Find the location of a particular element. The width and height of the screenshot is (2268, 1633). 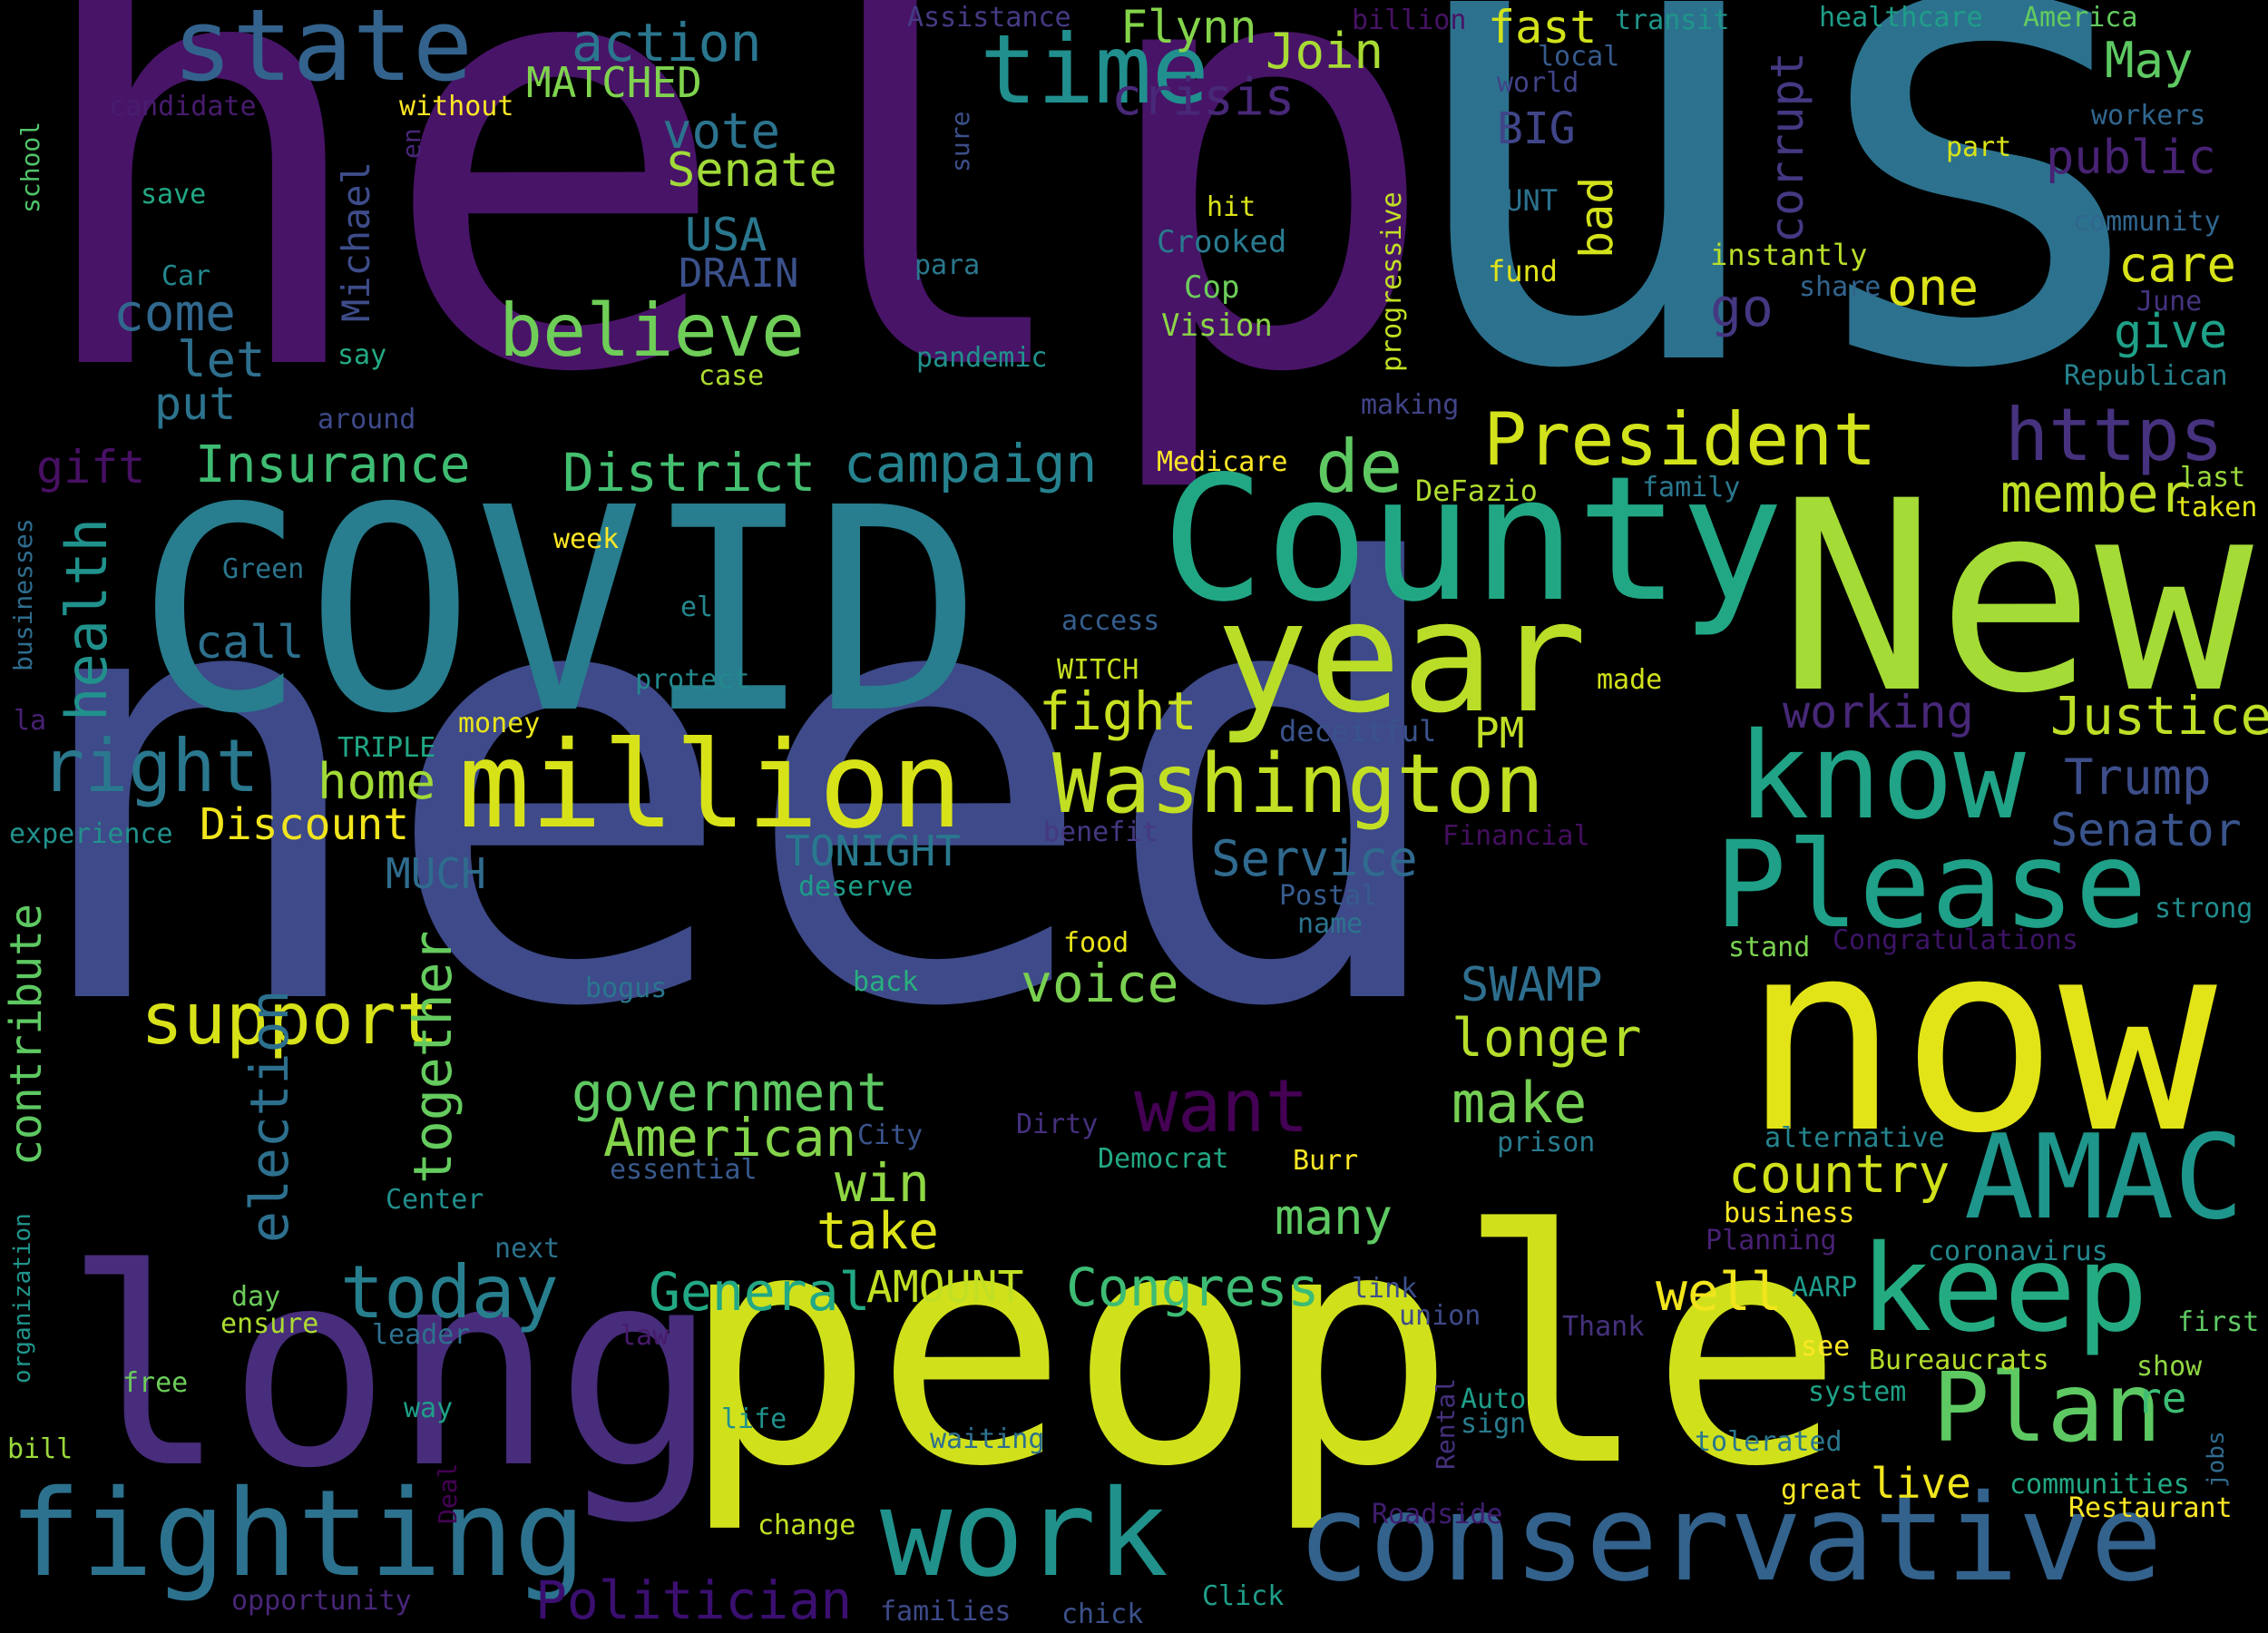

word-waiting: waiting is located at coordinates (988, 1439).